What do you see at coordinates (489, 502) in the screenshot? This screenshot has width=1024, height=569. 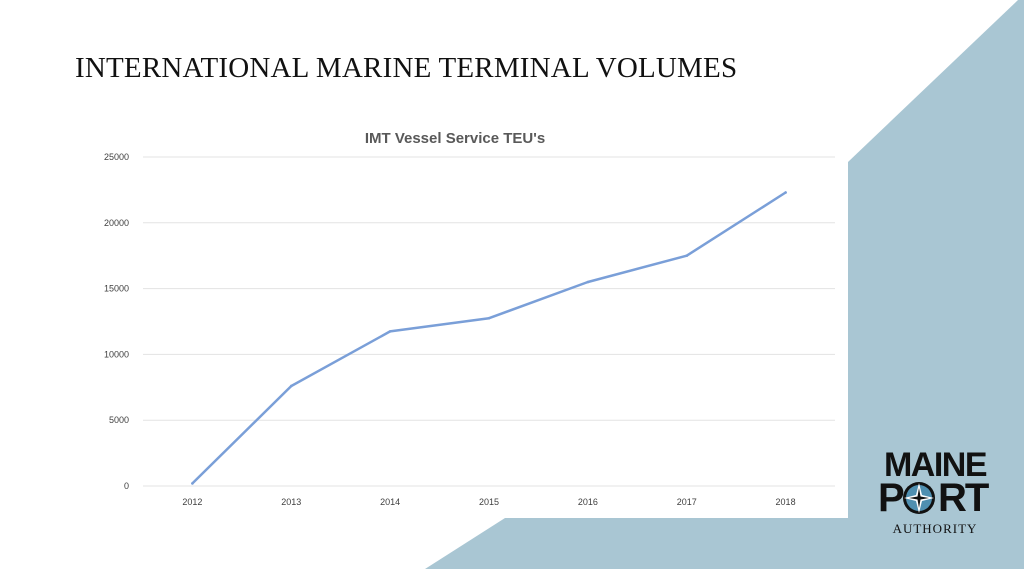 I see `x-tick-label: 2015` at bounding box center [489, 502].